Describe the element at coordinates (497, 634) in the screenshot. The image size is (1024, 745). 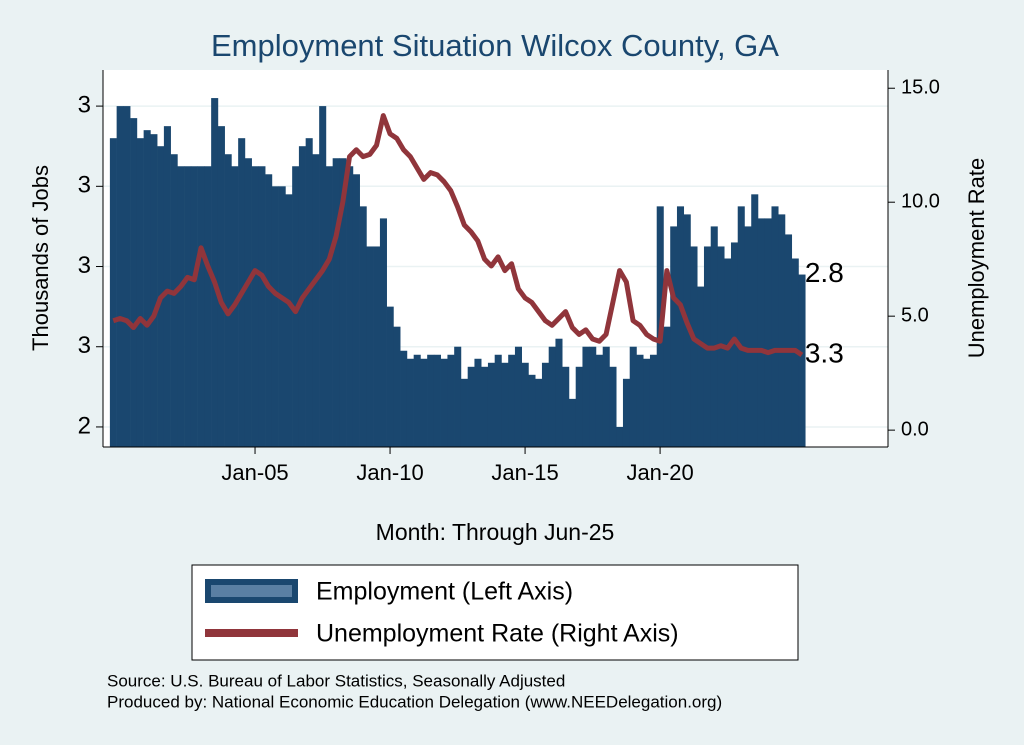
I see `legend-label: Unemployment Rate (Right Axis)` at that location.